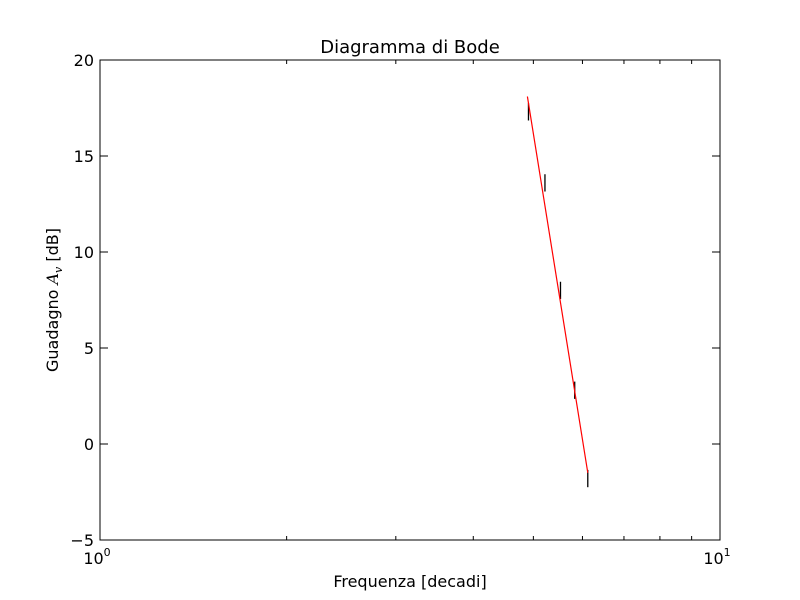  What do you see at coordinates (84, 252) in the screenshot?
I see `y-tick-label: 10` at bounding box center [84, 252].